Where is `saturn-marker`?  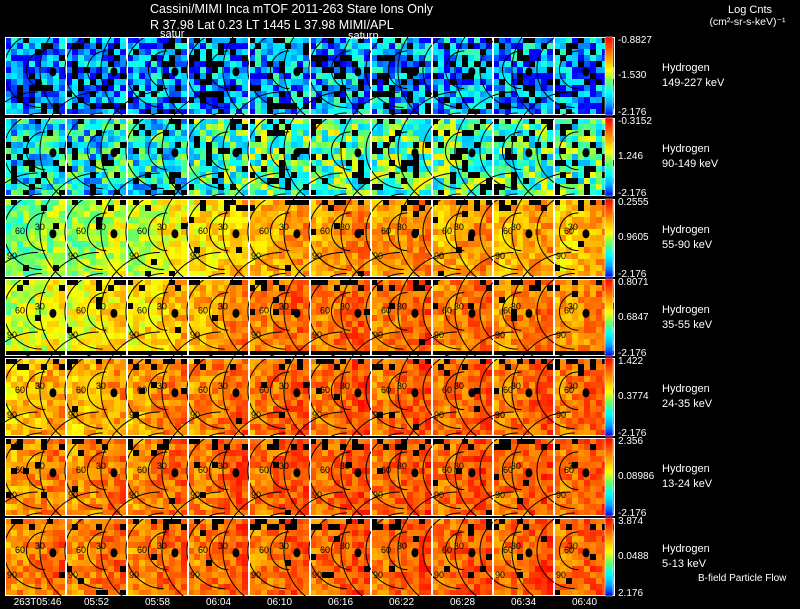
saturn-marker is located at coordinates (415, 72).